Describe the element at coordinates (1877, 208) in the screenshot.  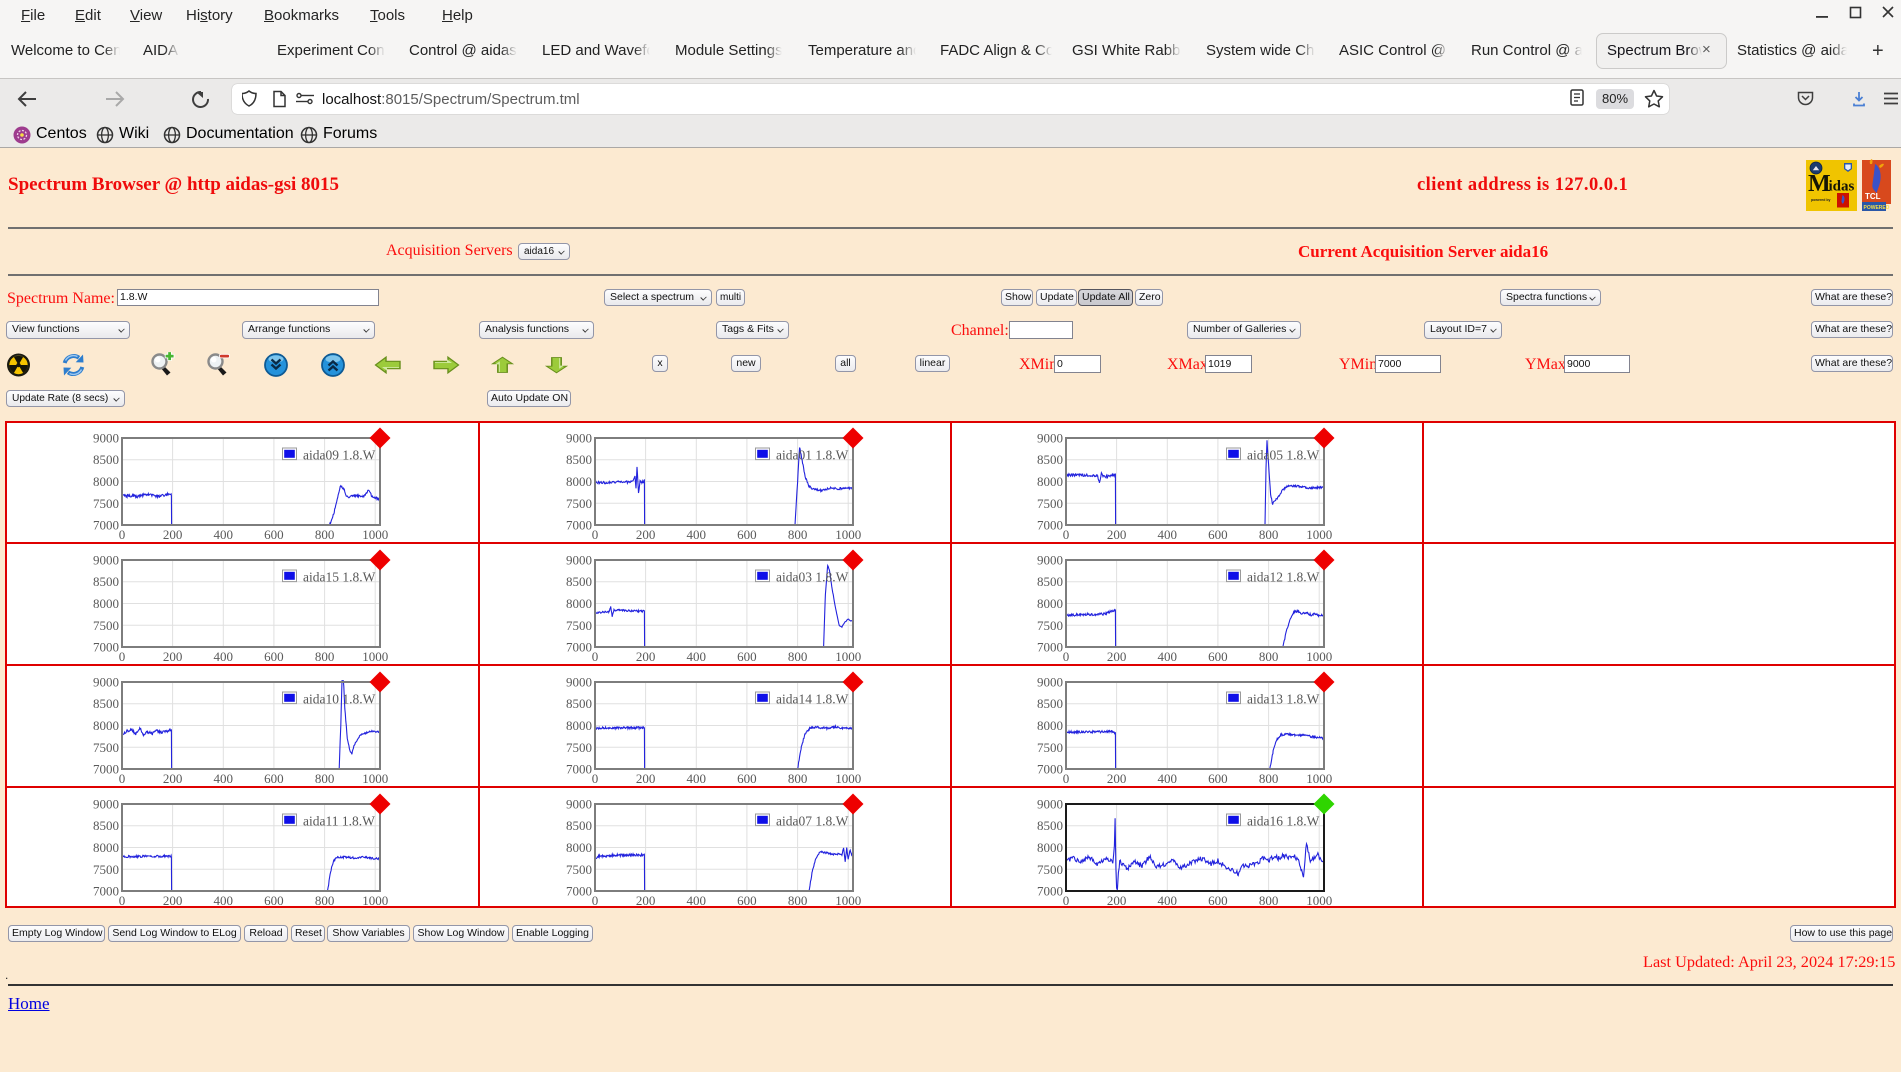
I see `svg-text: POWERED` at that location.